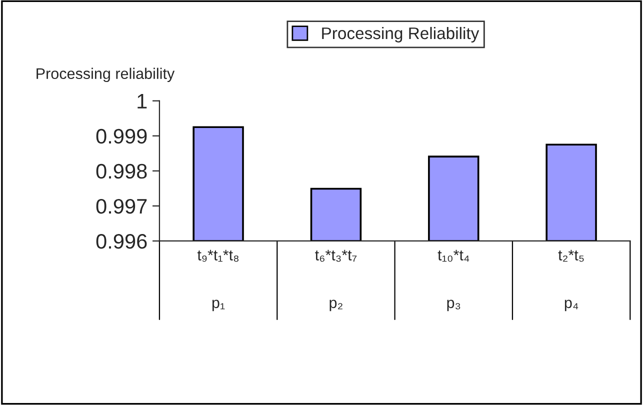 The image size is (643, 405). I want to click on y-tick-label: 0.998, so click(121, 171).